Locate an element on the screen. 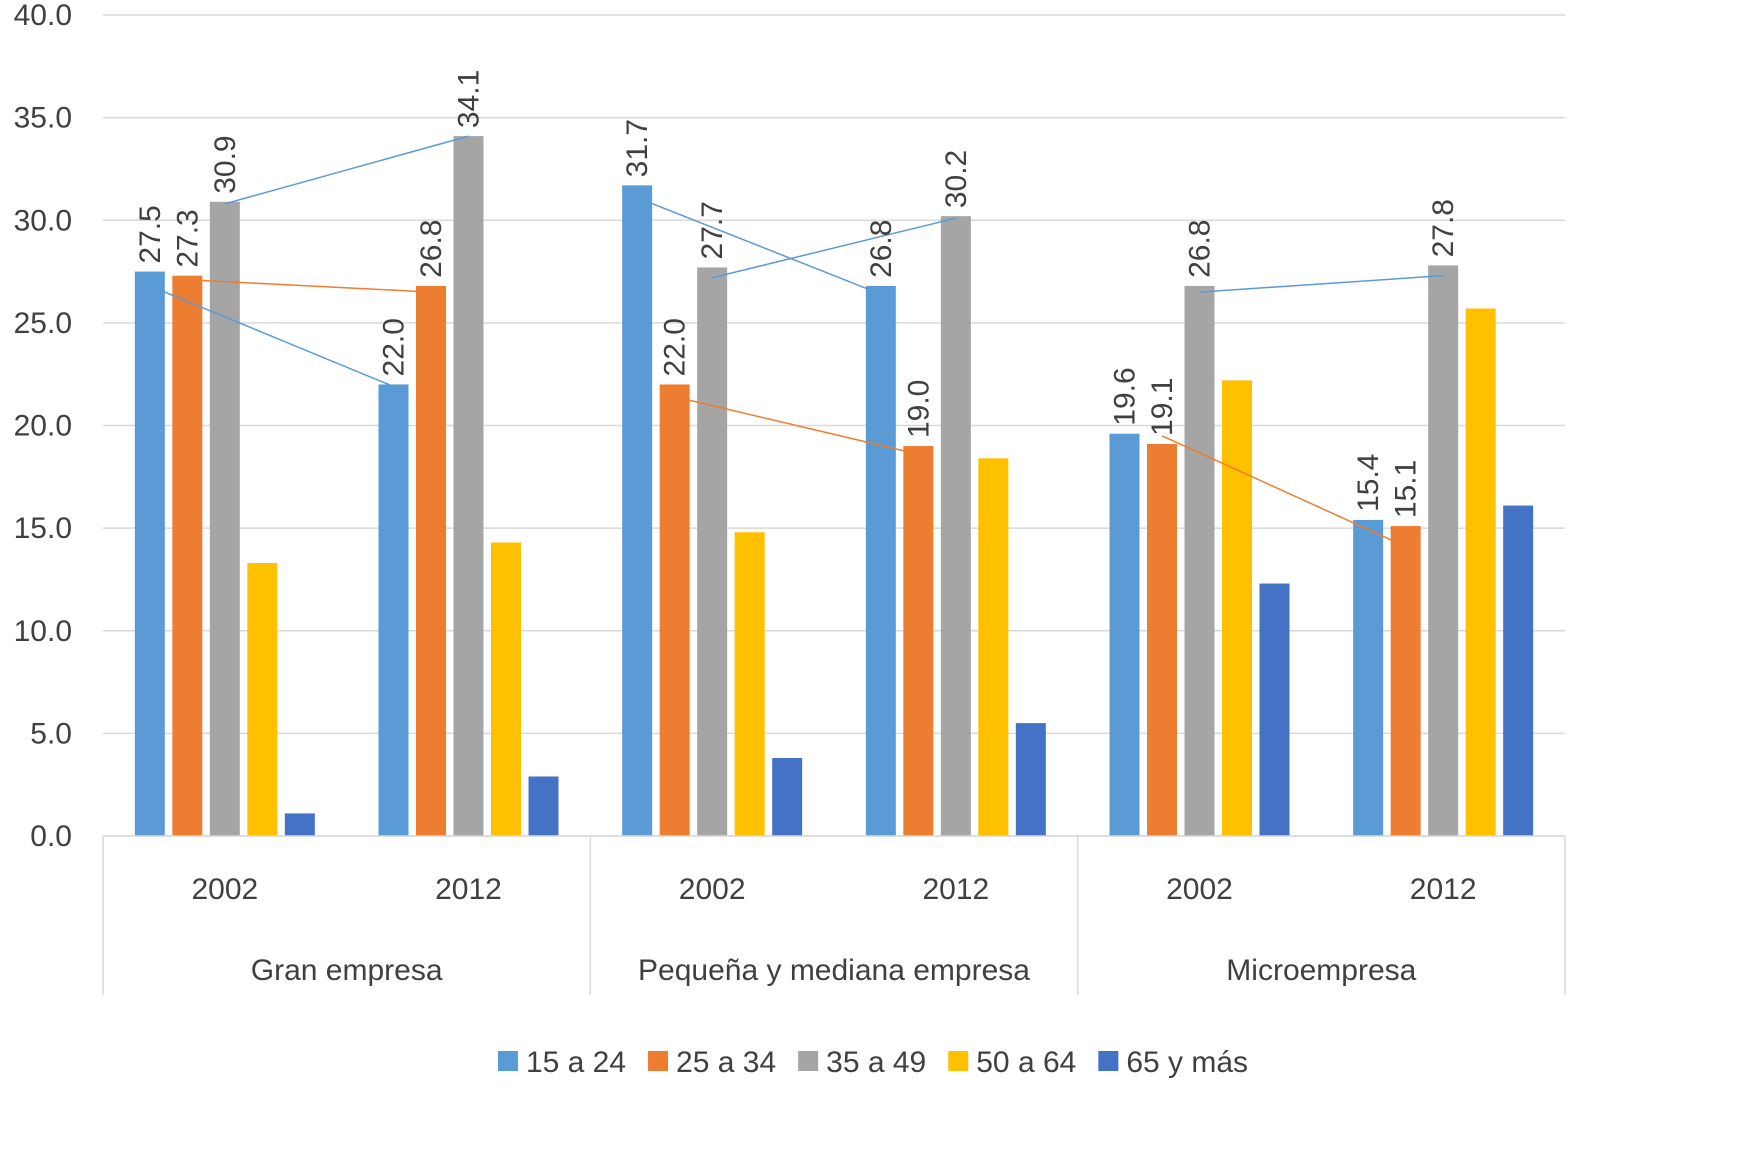 This screenshot has height=1175, width=1747. legend-label: 65 y más is located at coordinates (1187, 1062).